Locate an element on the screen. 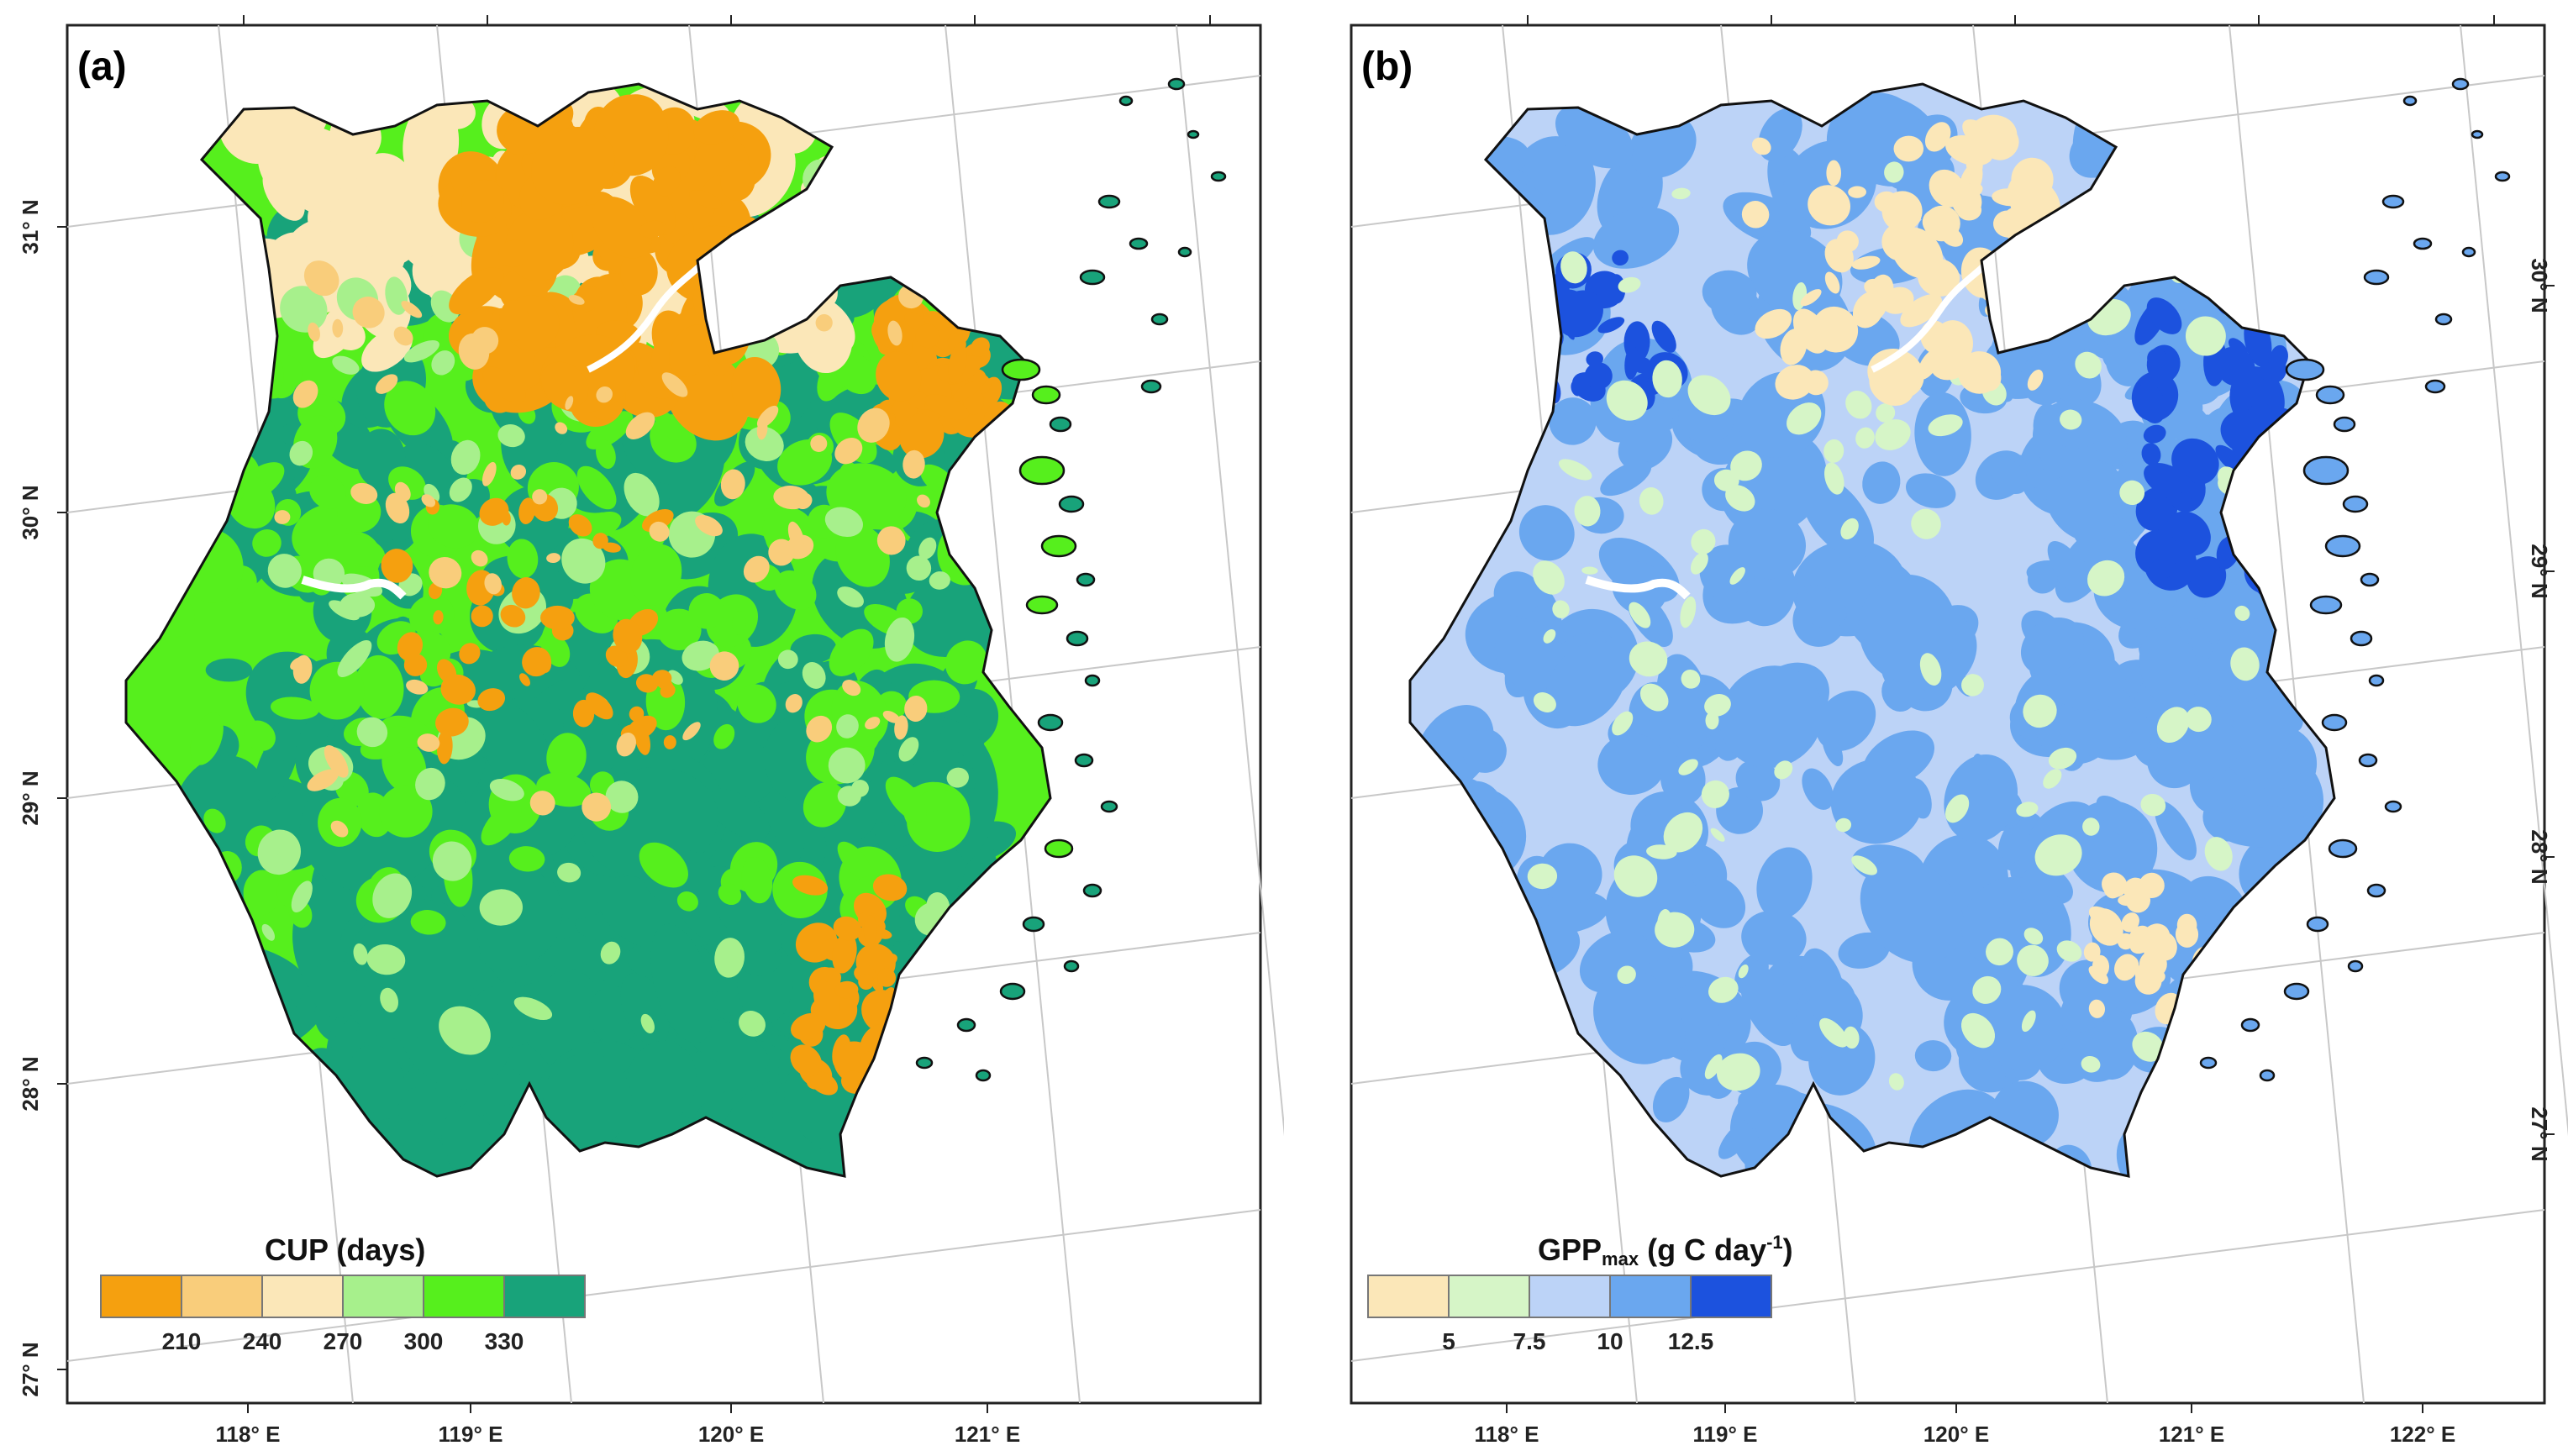  legend-swatch is located at coordinates (544, 1296).